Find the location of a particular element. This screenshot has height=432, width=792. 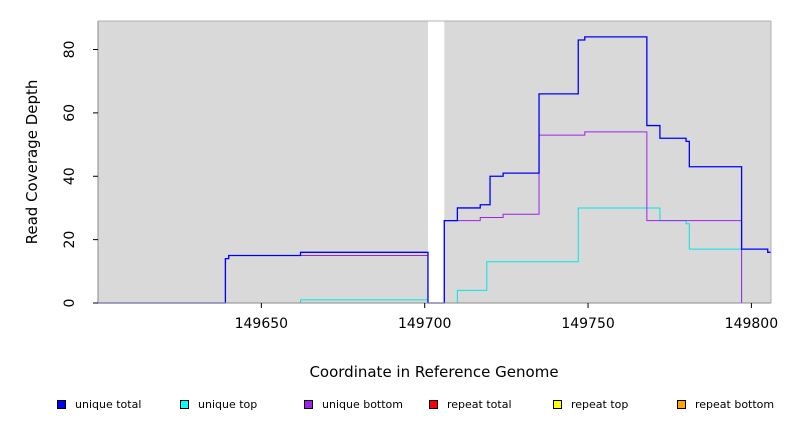

legend-item-unique-top: unique top is located at coordinates (218, 404).